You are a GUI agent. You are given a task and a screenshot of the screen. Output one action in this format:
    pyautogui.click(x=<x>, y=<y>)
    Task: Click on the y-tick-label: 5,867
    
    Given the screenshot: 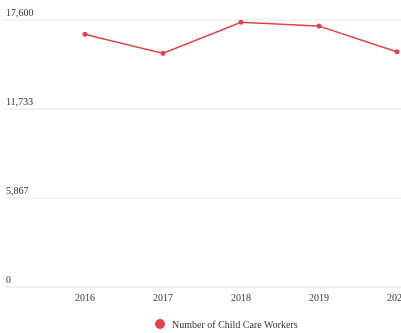 What is the action you would take?
    pyautogui.click(x=17, y=191)
    